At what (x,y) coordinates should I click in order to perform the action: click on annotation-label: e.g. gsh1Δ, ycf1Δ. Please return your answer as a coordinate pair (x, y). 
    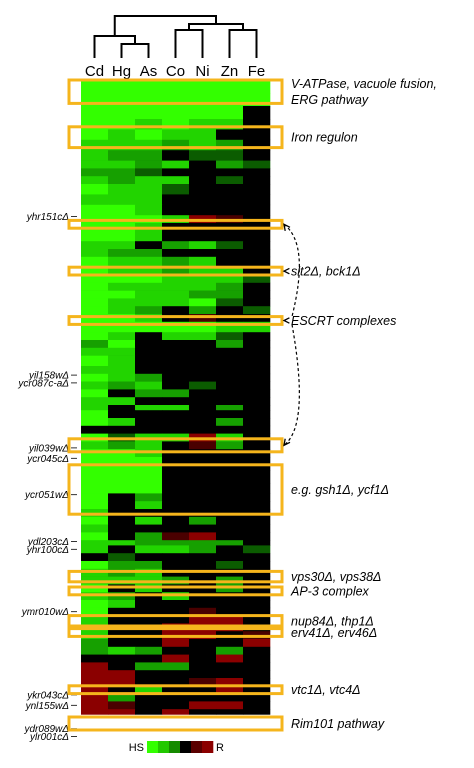
    Looking at the image, I should click on (340, 490).